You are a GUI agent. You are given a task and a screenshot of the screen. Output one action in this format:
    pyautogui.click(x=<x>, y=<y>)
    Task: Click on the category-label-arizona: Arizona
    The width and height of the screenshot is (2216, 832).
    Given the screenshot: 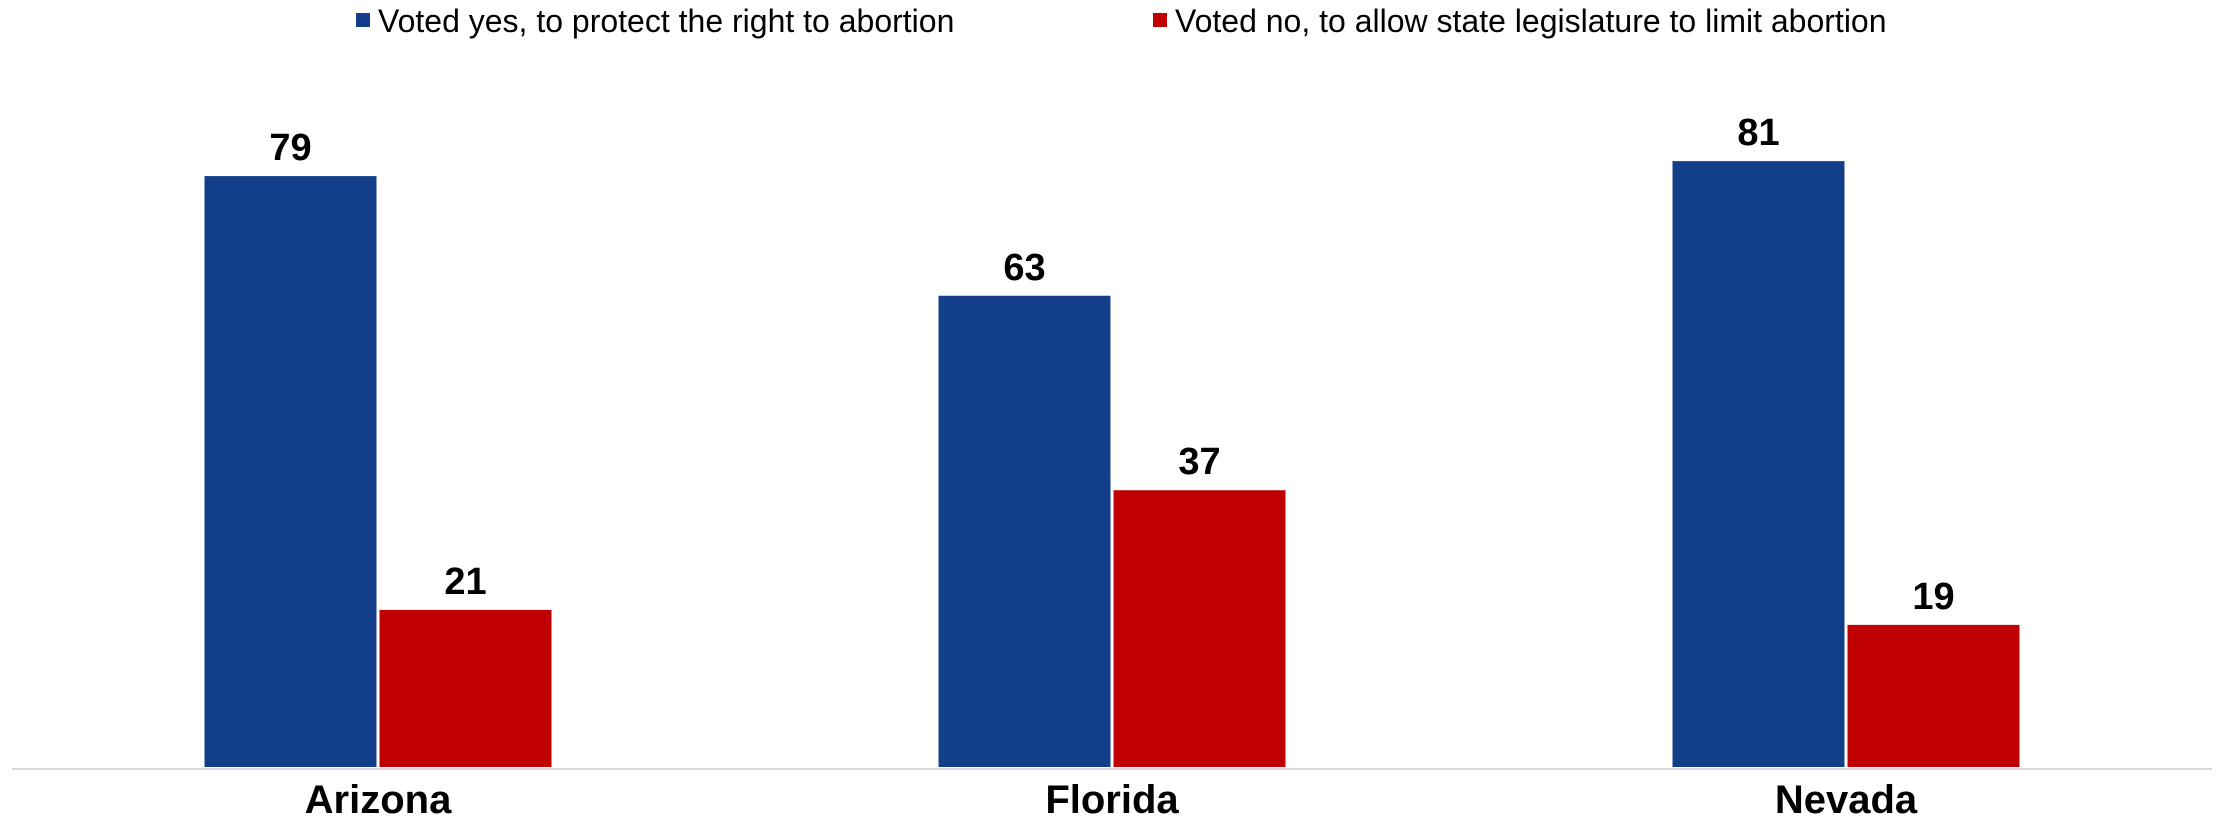 What is the action you would take?
    pyautogui.click(x=378, y=800)
    